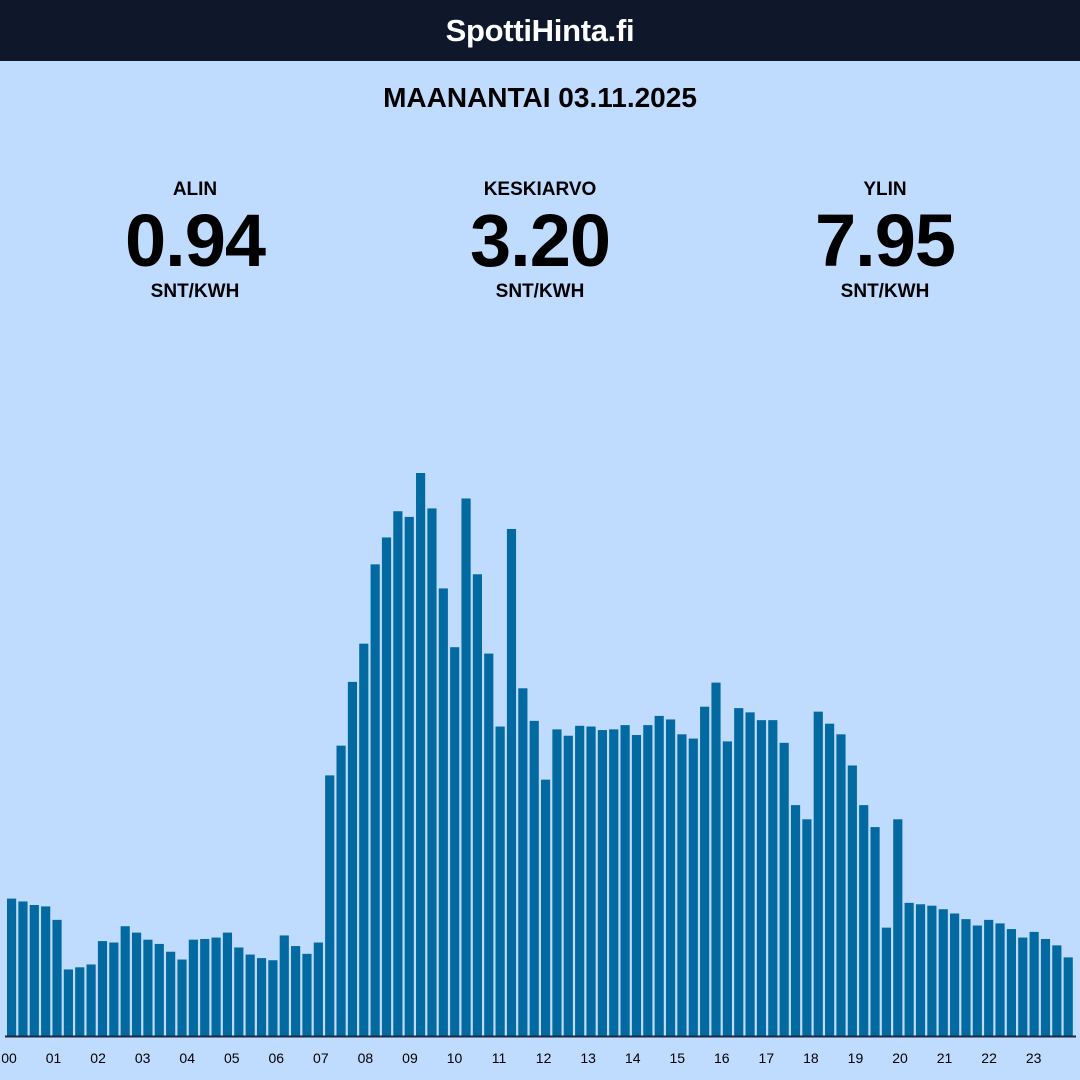 Image resolution: width=1080 pixels, height=1080 pixels. I want to click on stat-max-label: YLIN, so click(885, 189).